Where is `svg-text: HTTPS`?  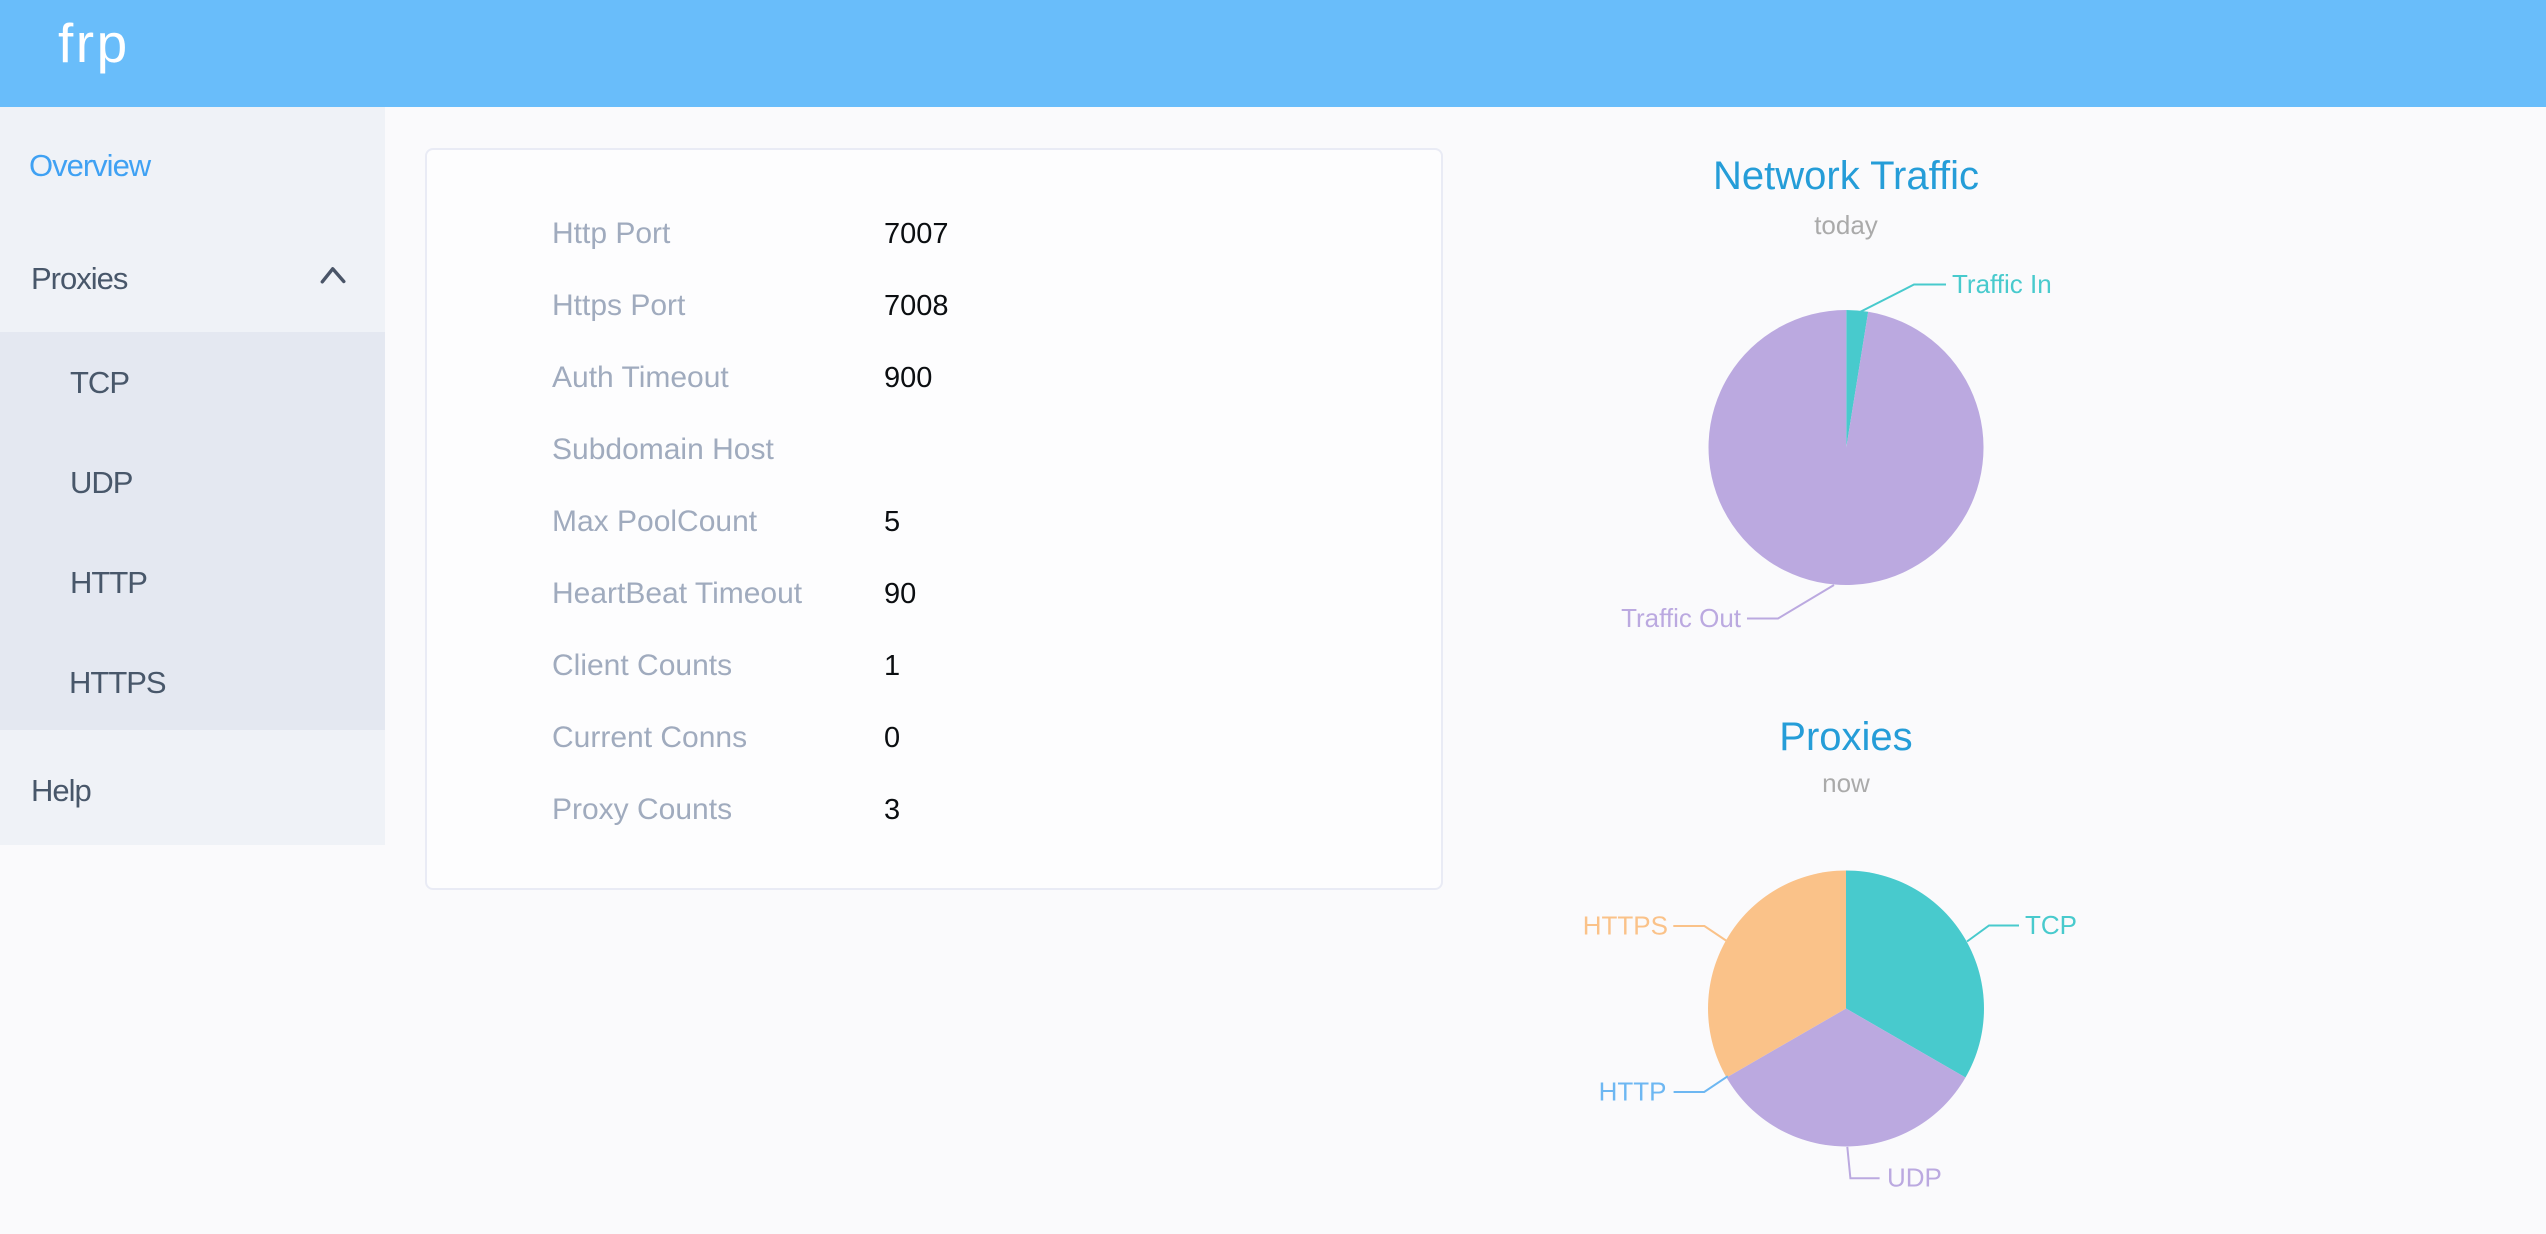
svg-text: HTTPS is located at coordinates (1625, 926).